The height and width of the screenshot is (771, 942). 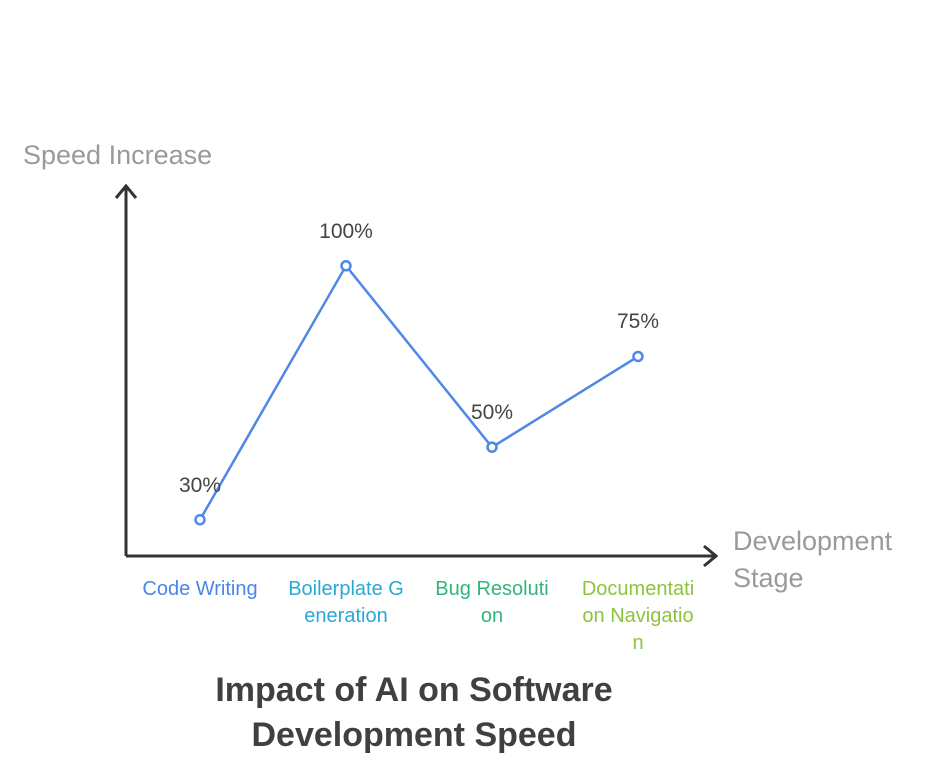 I want to click on value-label: 75%, so click(x=638, y=322).